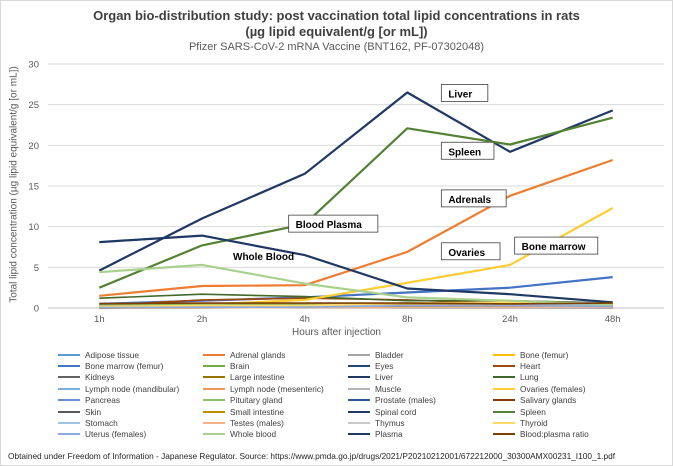  What do you see at coordinates (130, 377) in the screenshot?
I see `legend-item: Kidneys` at bounding box center [130, 377].